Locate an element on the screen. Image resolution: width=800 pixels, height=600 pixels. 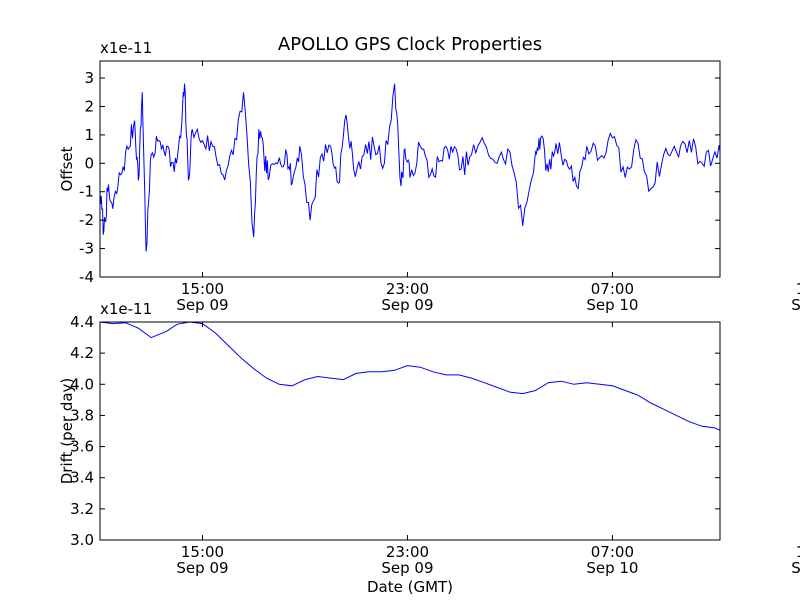
y-axis-label: Drift (per day) is located at coordinates (67, 431).